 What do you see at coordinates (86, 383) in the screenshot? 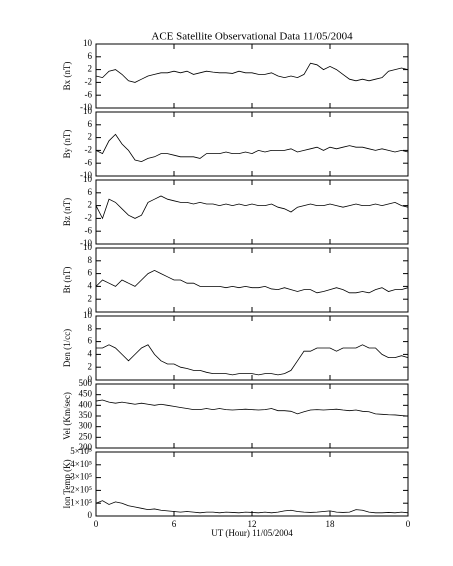
I see `y-tick-label: 500` at bounding box center [86, 383].